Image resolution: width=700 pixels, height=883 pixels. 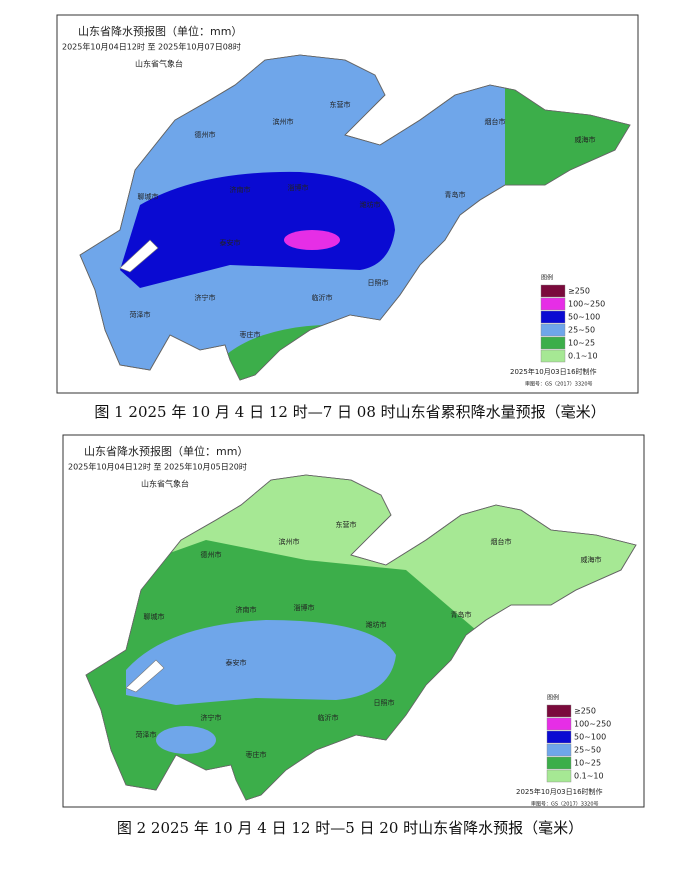 I want to click on time-range: 2025年10月04日12时 至 2025年10月07日08时, so click(x=151, y=47).